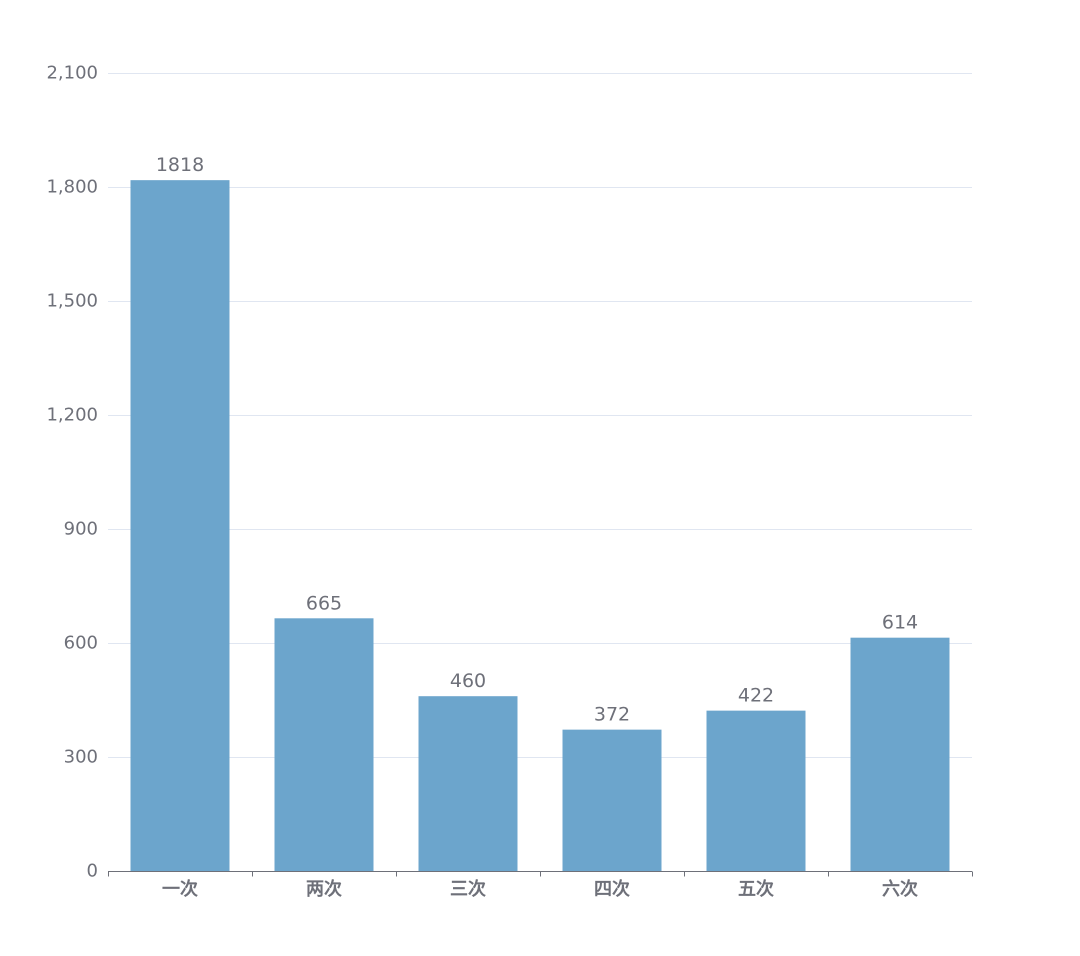 This screenshot has height=956, width=1080. I want to click on x-axis: 一次 两次 三次 四次 五次 六次, so click(540, 885).